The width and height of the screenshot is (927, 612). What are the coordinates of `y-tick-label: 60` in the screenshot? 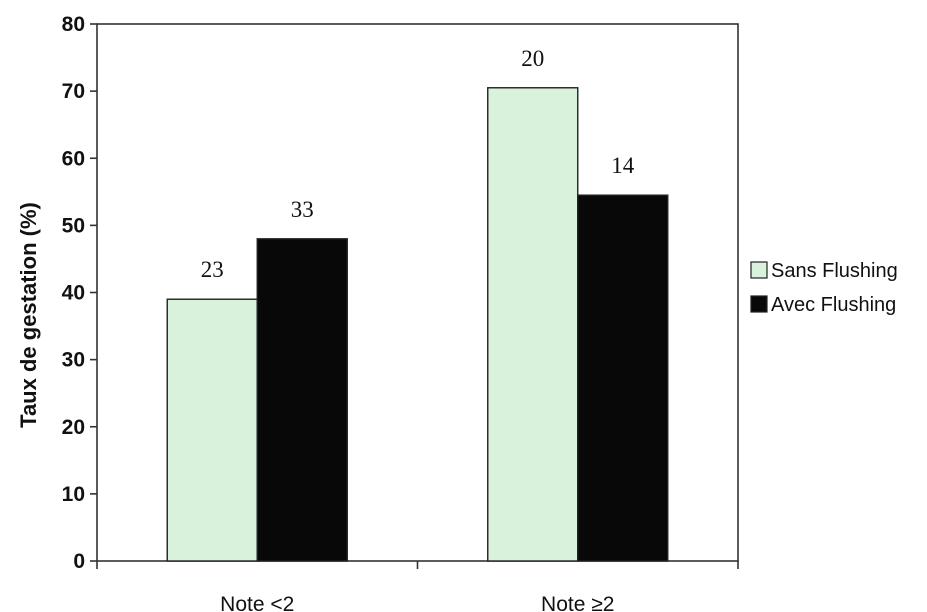 It's located at (73, 158).